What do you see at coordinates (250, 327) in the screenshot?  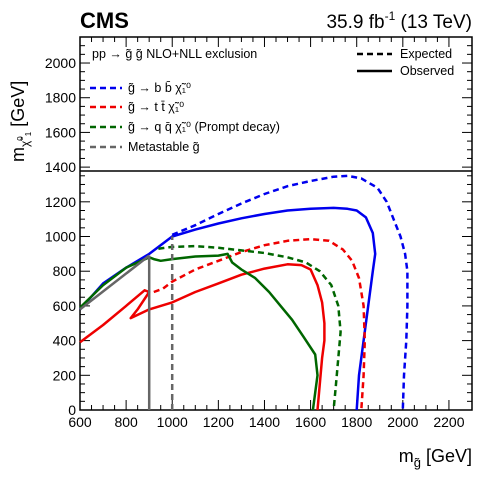 I see `curve-qq-exp` at bounding box center [250, 327].